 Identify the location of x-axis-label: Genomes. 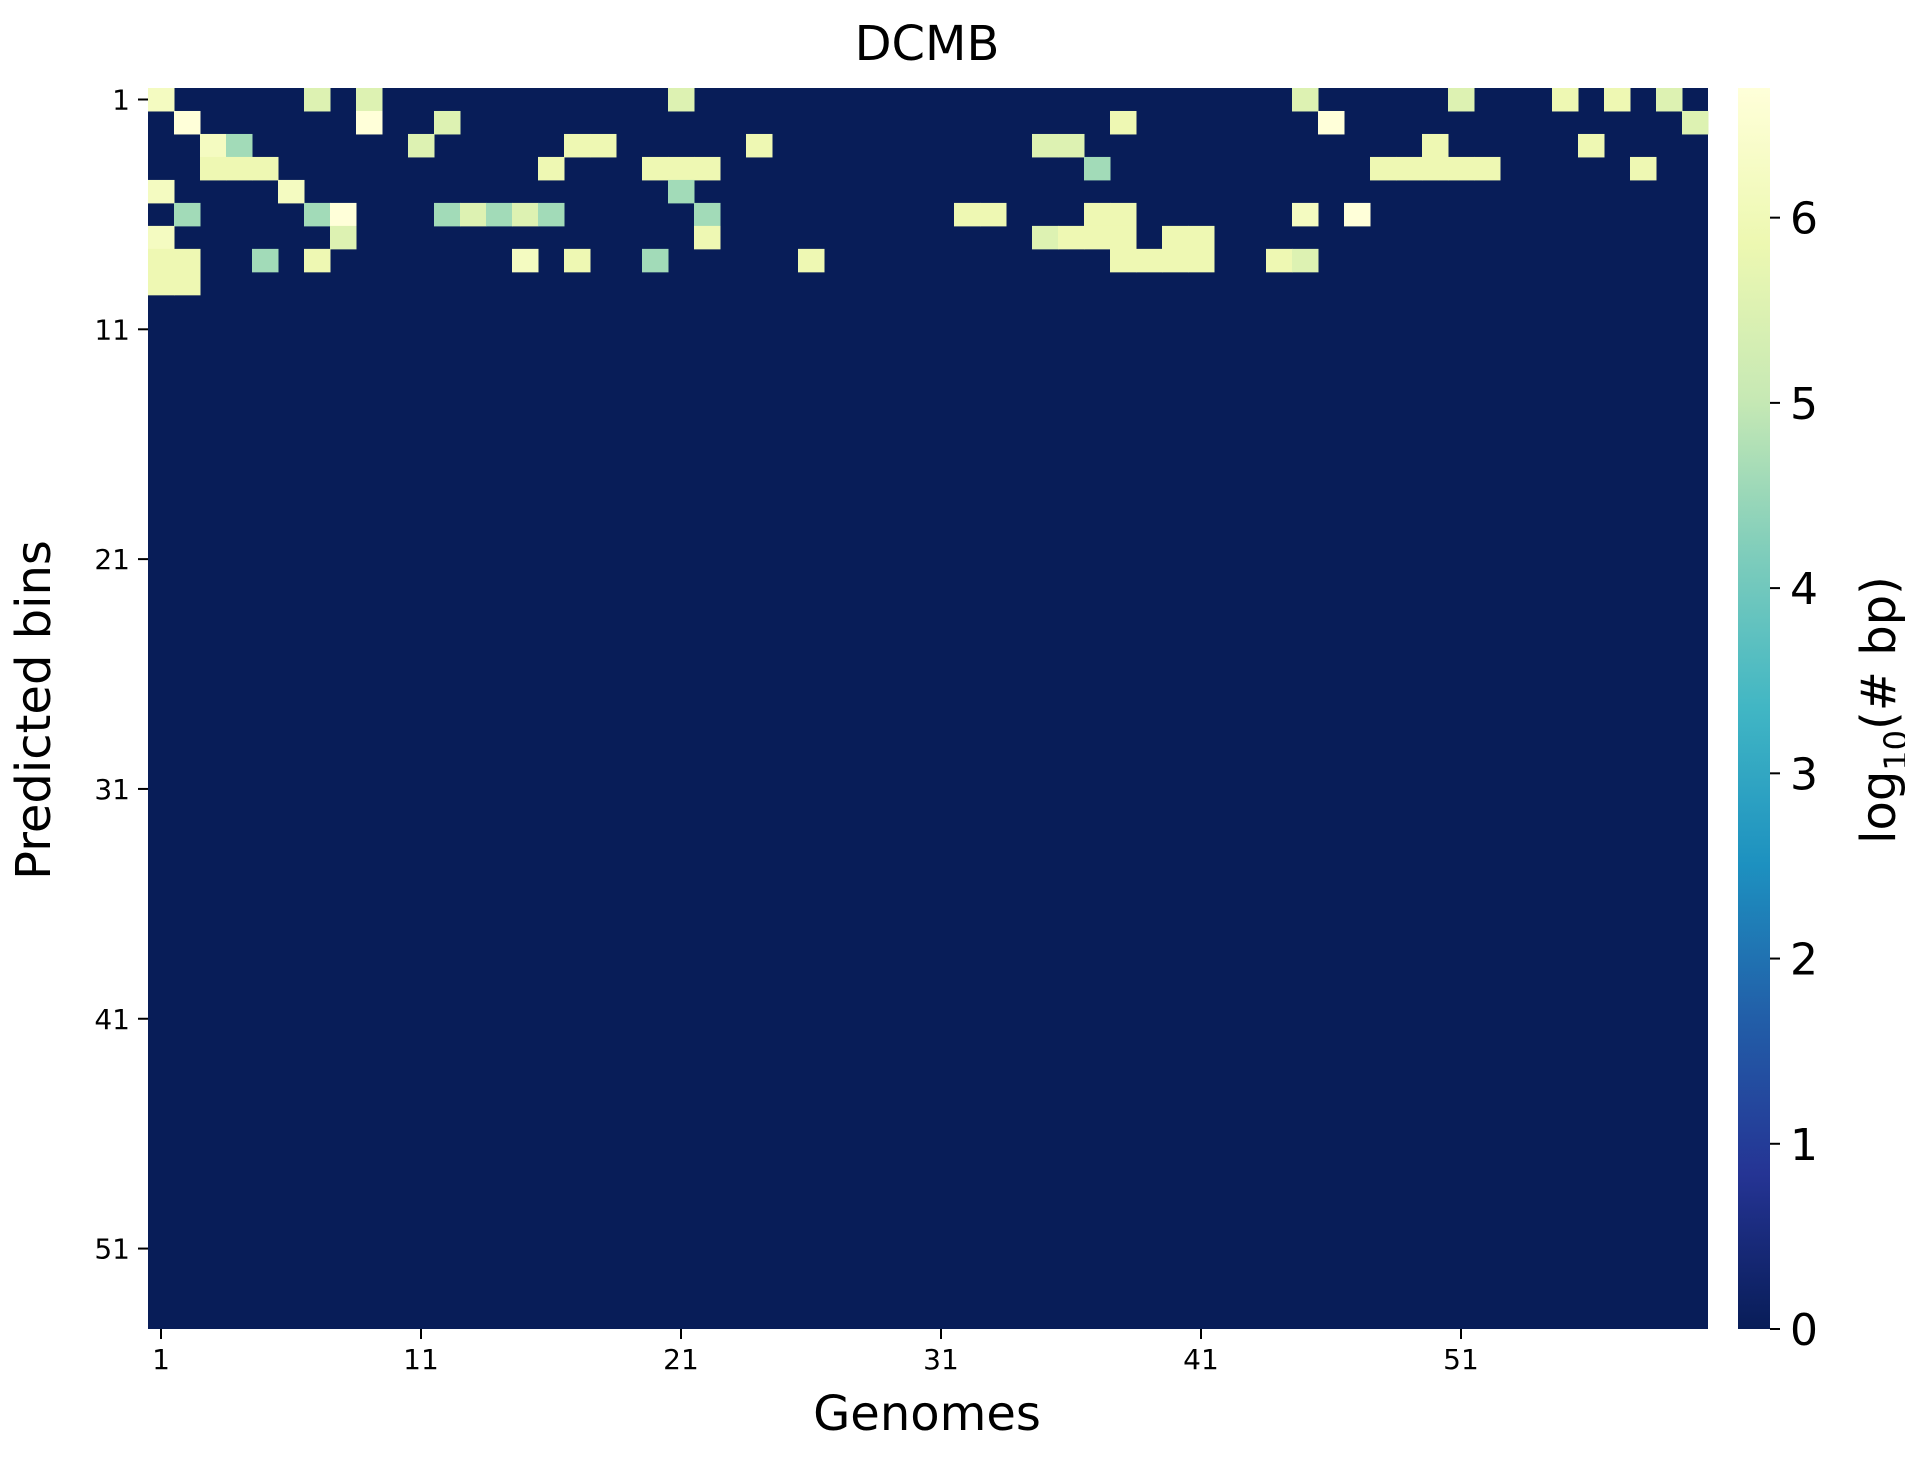
(927, 1414).